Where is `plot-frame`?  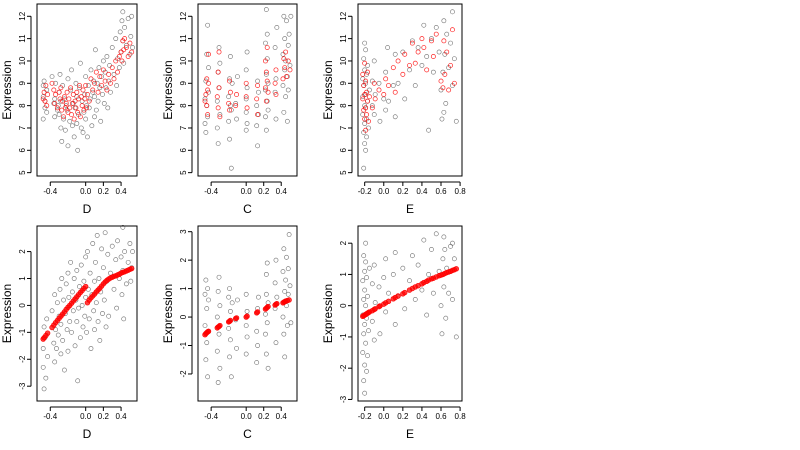
plot-frame is located at coordinates (247, 90).